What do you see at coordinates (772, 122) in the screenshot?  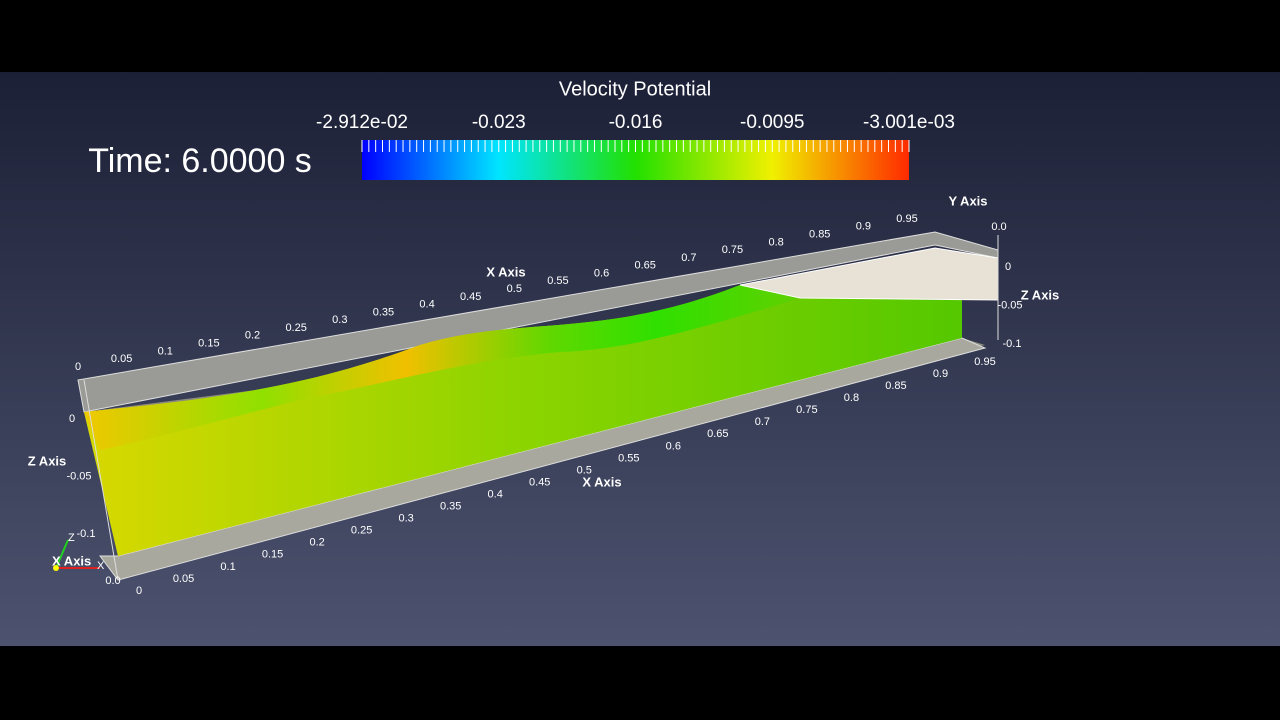 I see `colorbar-tick-label: -0.0095` at bounding box center [772, 122].